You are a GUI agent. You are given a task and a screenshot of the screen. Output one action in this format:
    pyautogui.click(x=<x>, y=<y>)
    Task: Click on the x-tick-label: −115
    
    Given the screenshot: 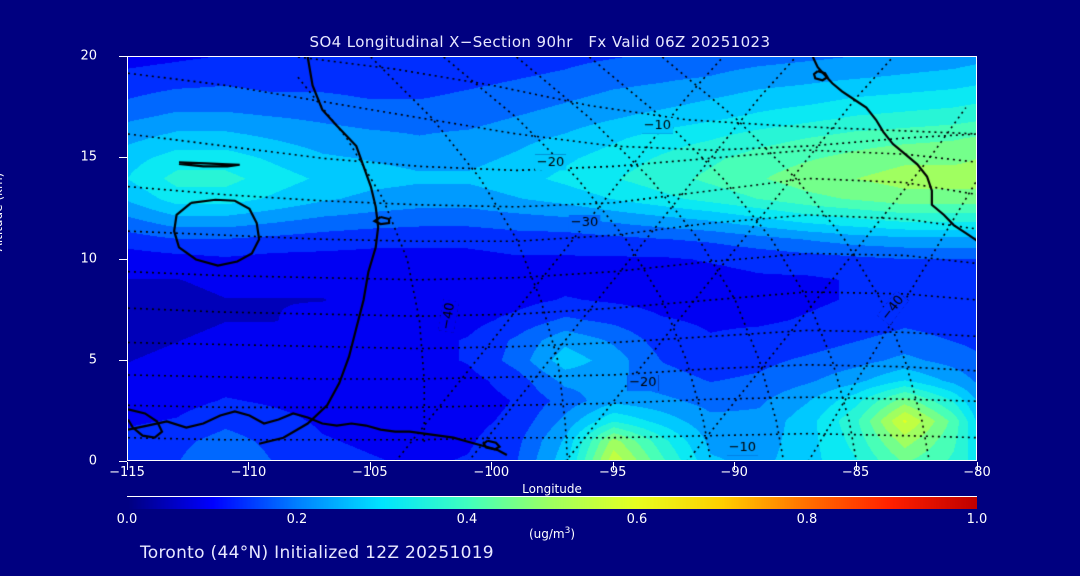 What is the action you would take?
    pyautogui.click(x=127, y=472)
    